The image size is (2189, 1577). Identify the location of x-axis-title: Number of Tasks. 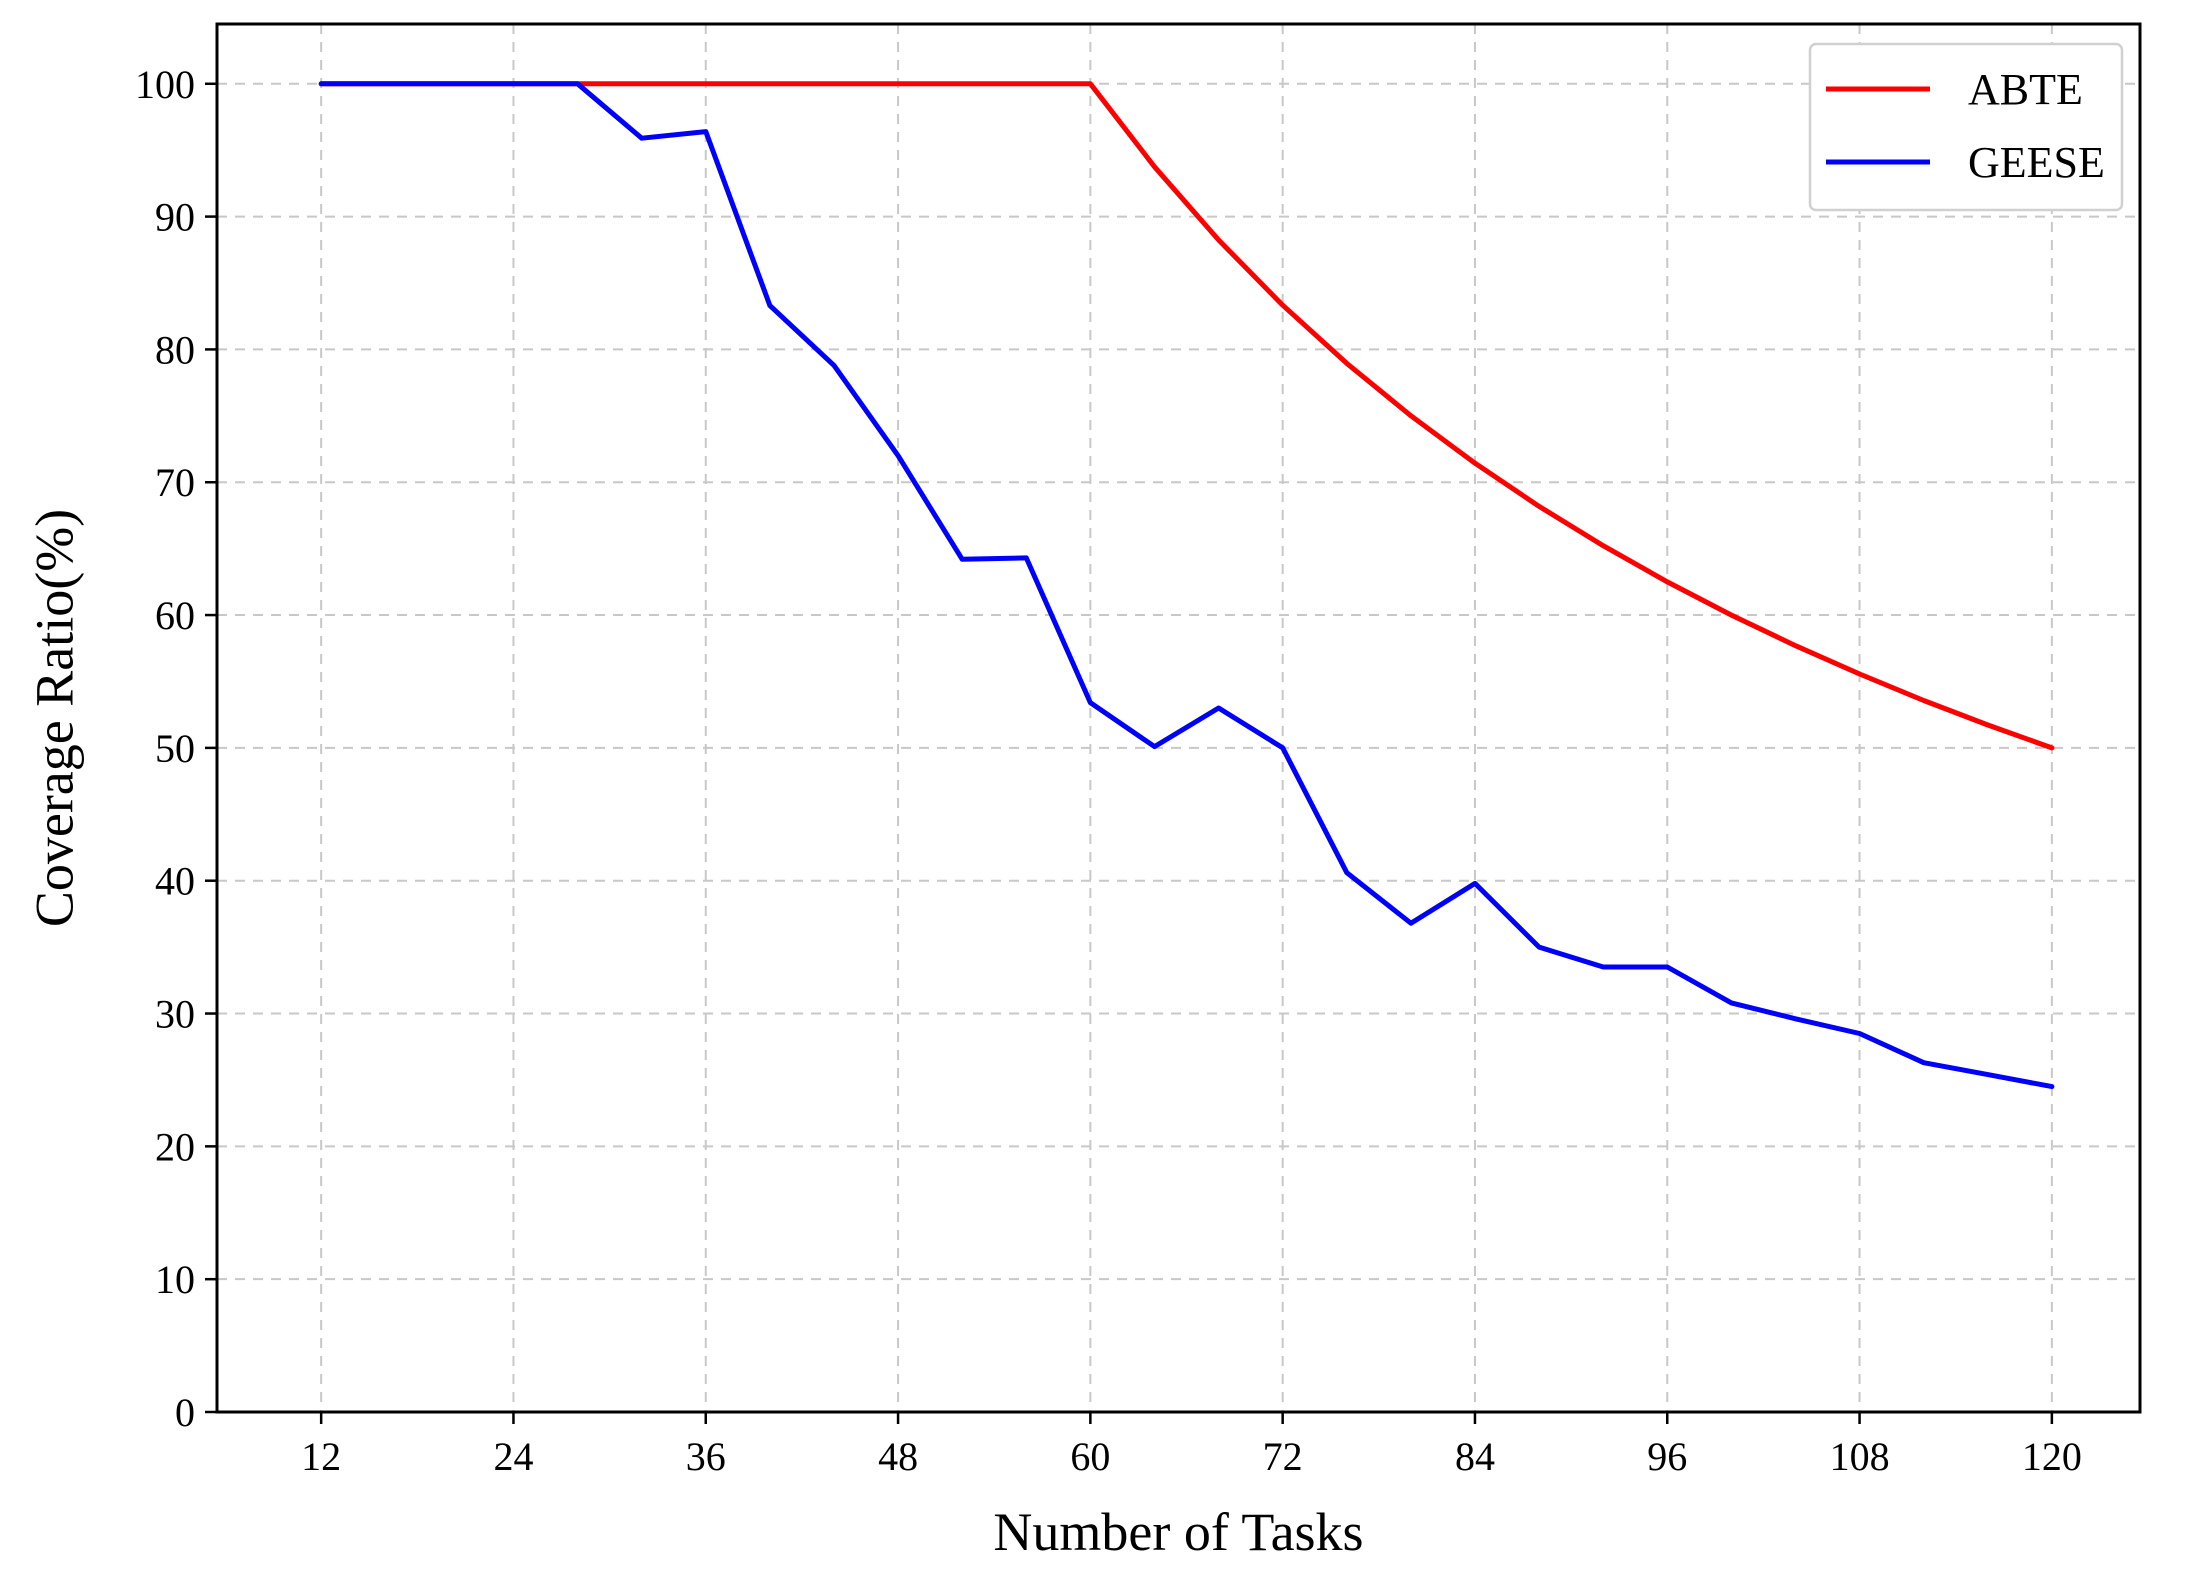
(1178, 1532).